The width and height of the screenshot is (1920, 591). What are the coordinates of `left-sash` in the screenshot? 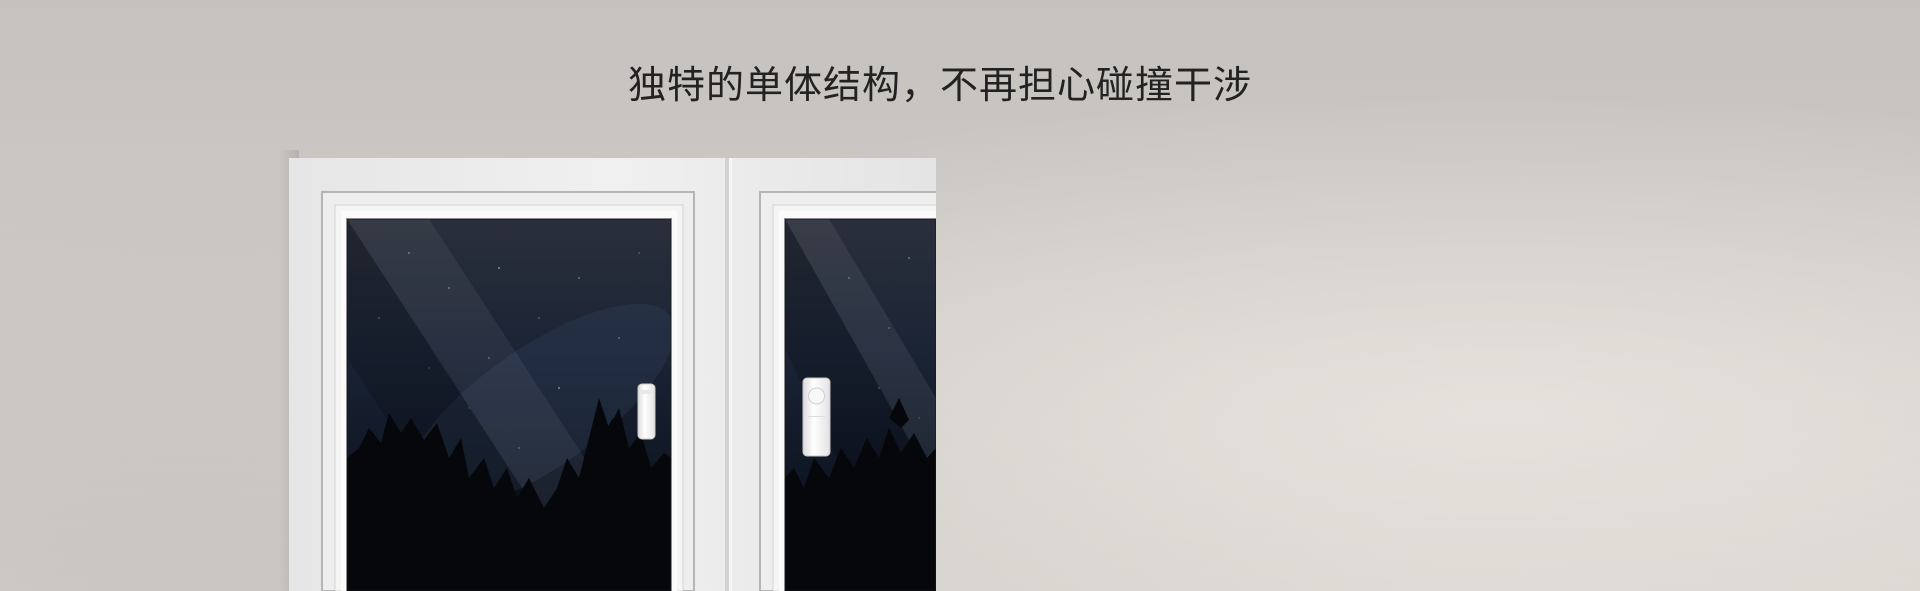 It's located at (508, 391).